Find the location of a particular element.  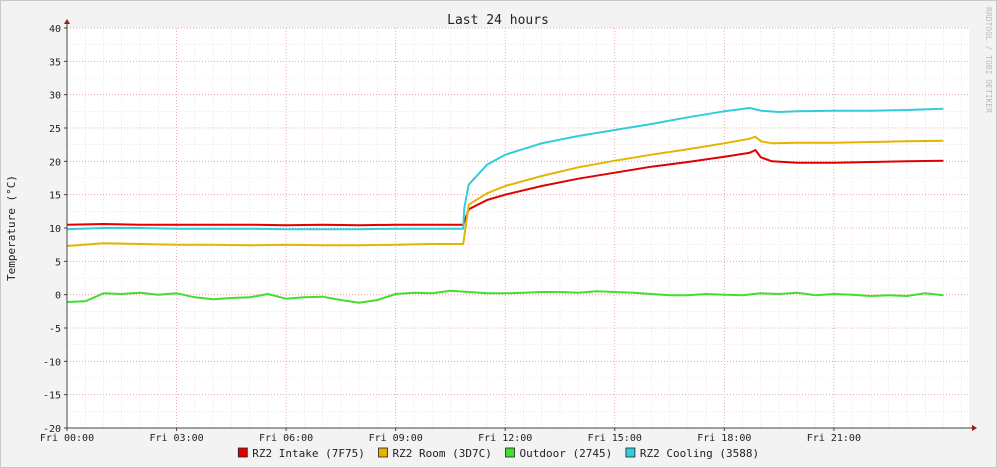

y-tick-label: -15 is located at coordinates (52, 396).